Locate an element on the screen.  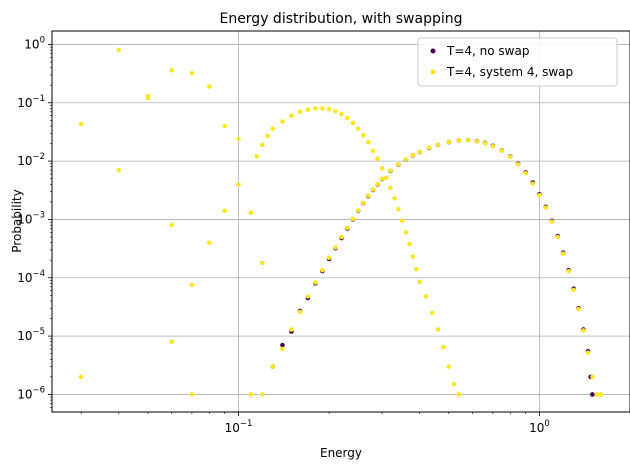
y-ticks: 10⁻⁶ 10⁻⁵ 10⁻⁴ 10⁻³ 10⁻² 10⁻¹ 10⁰ is located at coordinates (34, 221).